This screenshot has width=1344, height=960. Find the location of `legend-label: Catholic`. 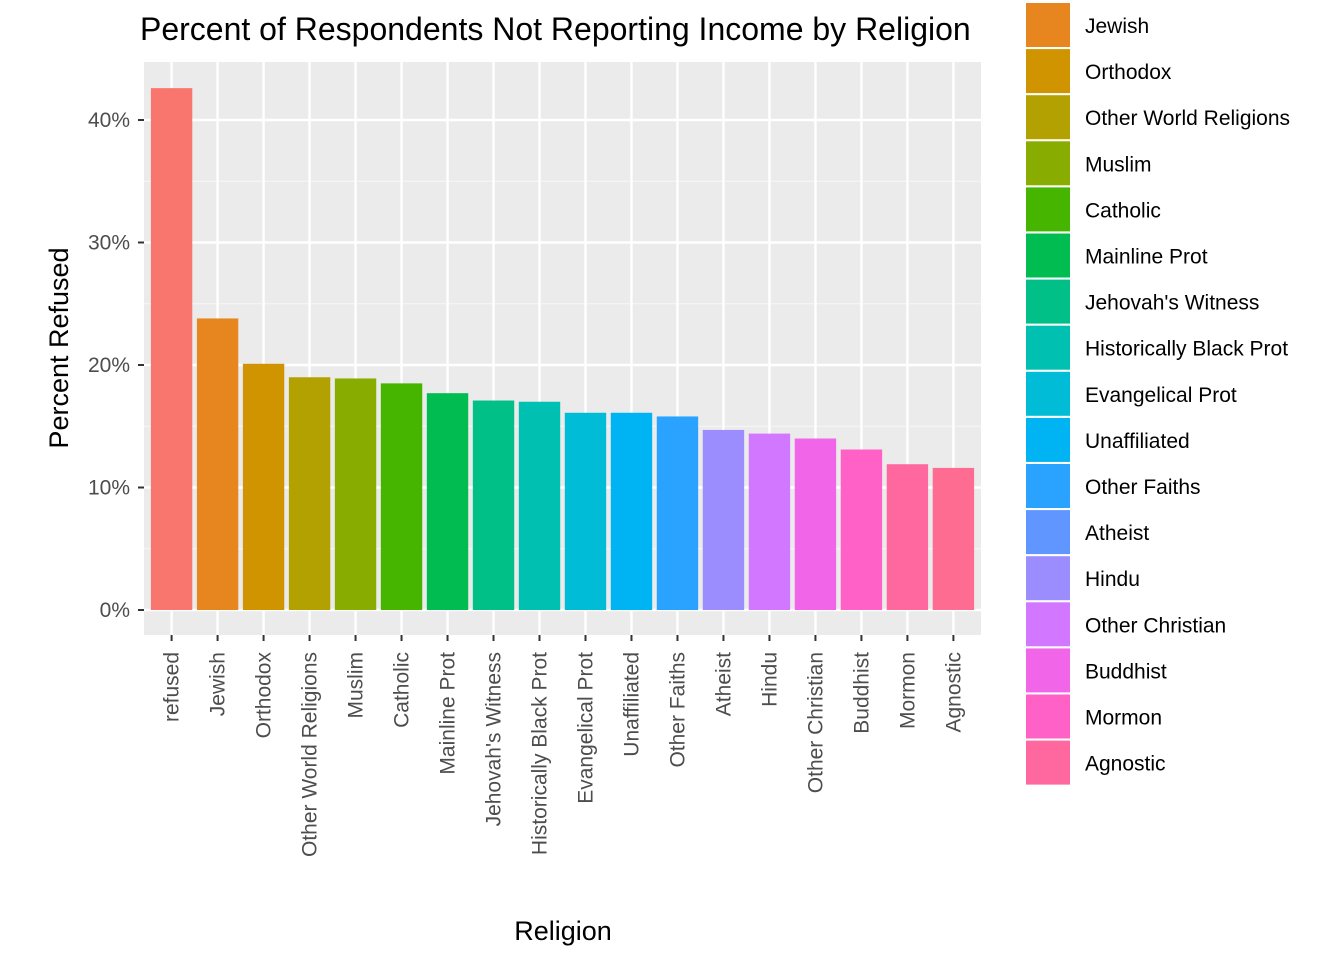

legend-label: Catholic is located at coordinates (1123, 210).